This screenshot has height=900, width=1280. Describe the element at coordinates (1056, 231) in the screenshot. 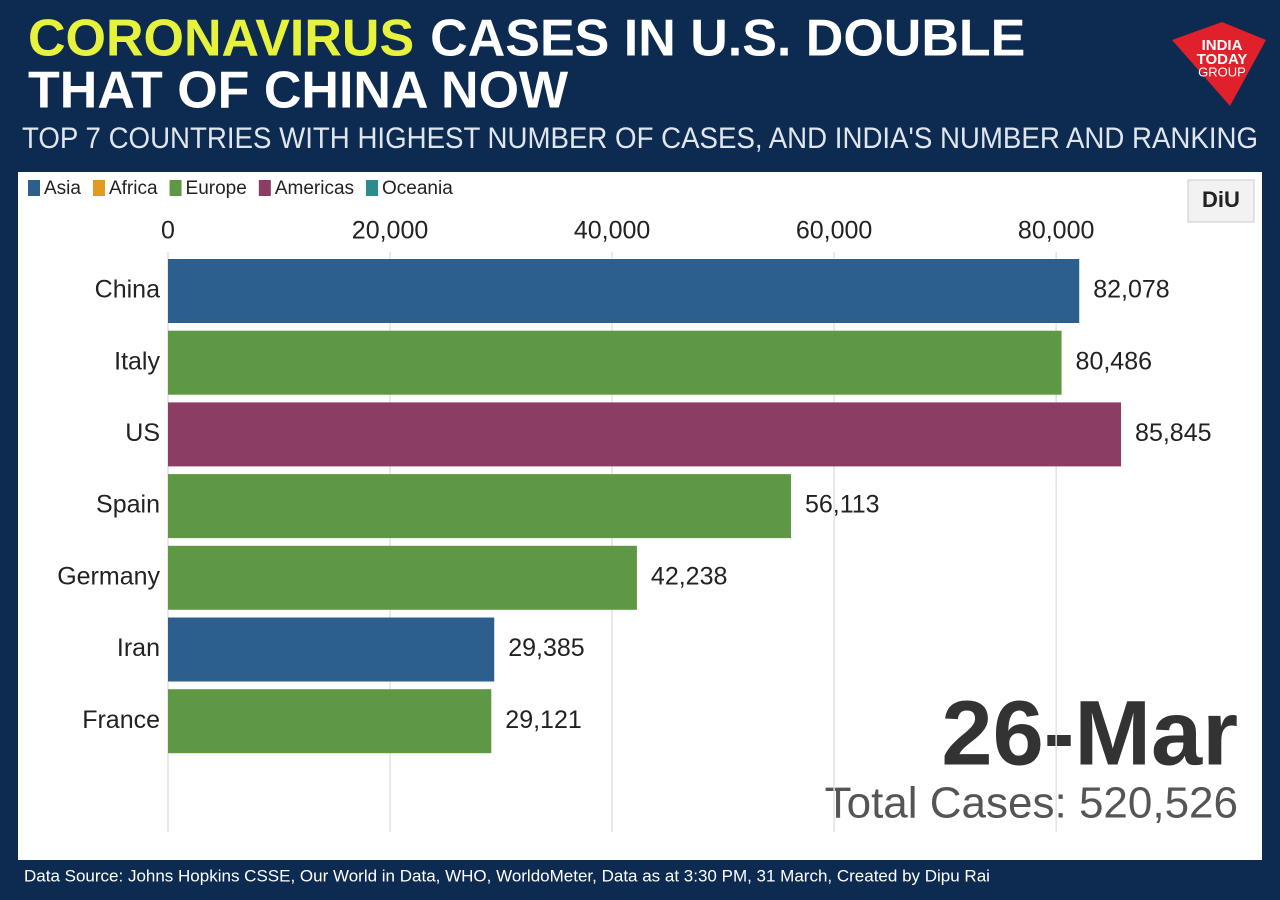

I see `x-tick-label: 80,000` at that location.